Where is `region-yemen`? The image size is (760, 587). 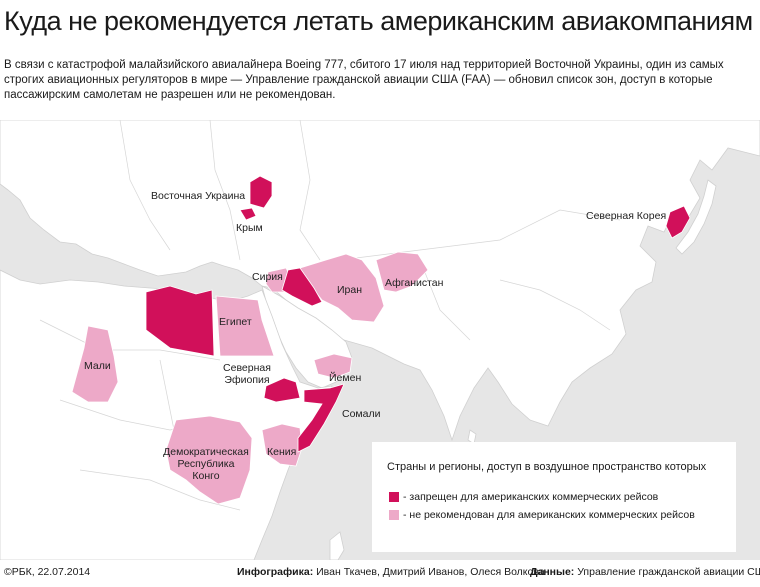 region-yemen is located at coordinates (333, 366).